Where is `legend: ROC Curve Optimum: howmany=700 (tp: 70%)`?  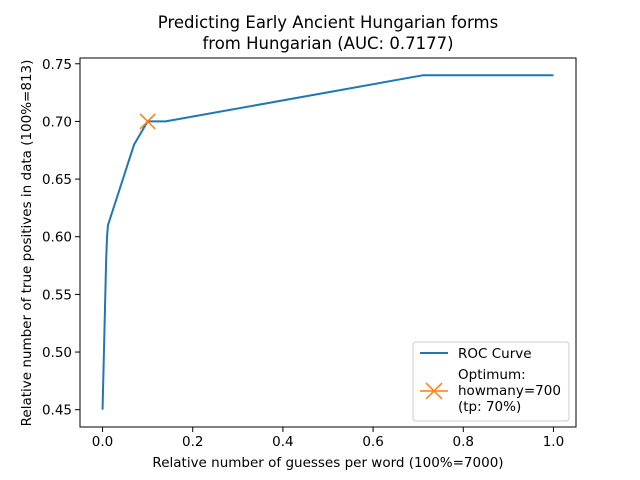
legend: ROC Curve Optimum: howmany=700 (tp: 70%) is located at coordinates (491, 381).